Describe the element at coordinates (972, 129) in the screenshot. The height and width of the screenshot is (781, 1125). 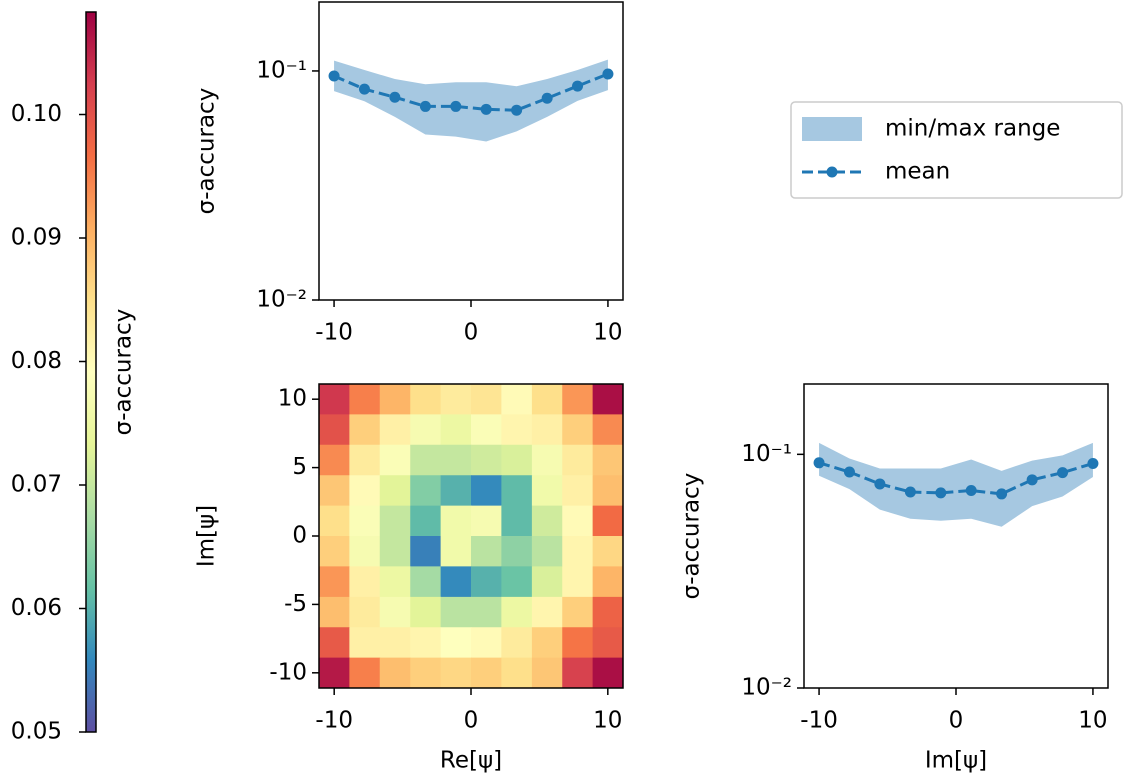
I see `legend-label: min/max range` at that location.